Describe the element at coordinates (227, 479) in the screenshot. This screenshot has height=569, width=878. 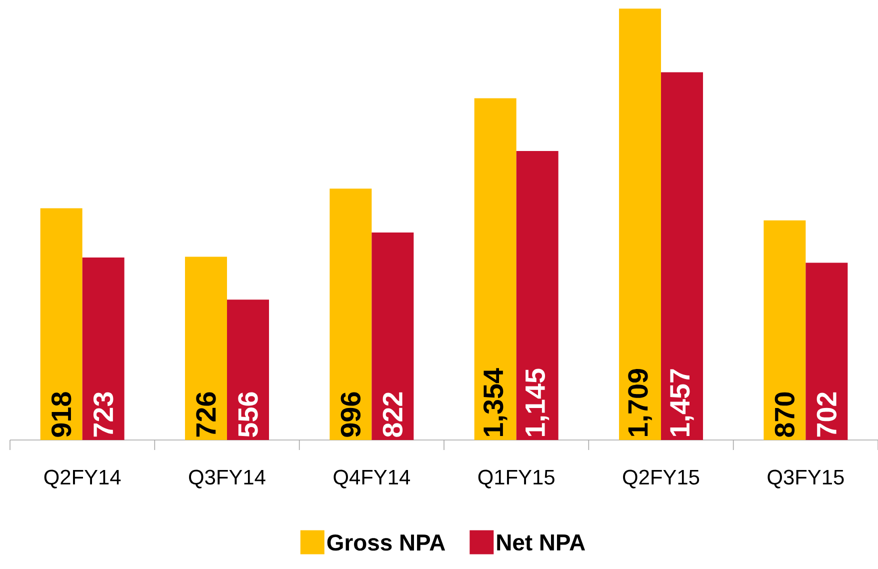
I see `x-tick-label: Q3FY14` at that location.